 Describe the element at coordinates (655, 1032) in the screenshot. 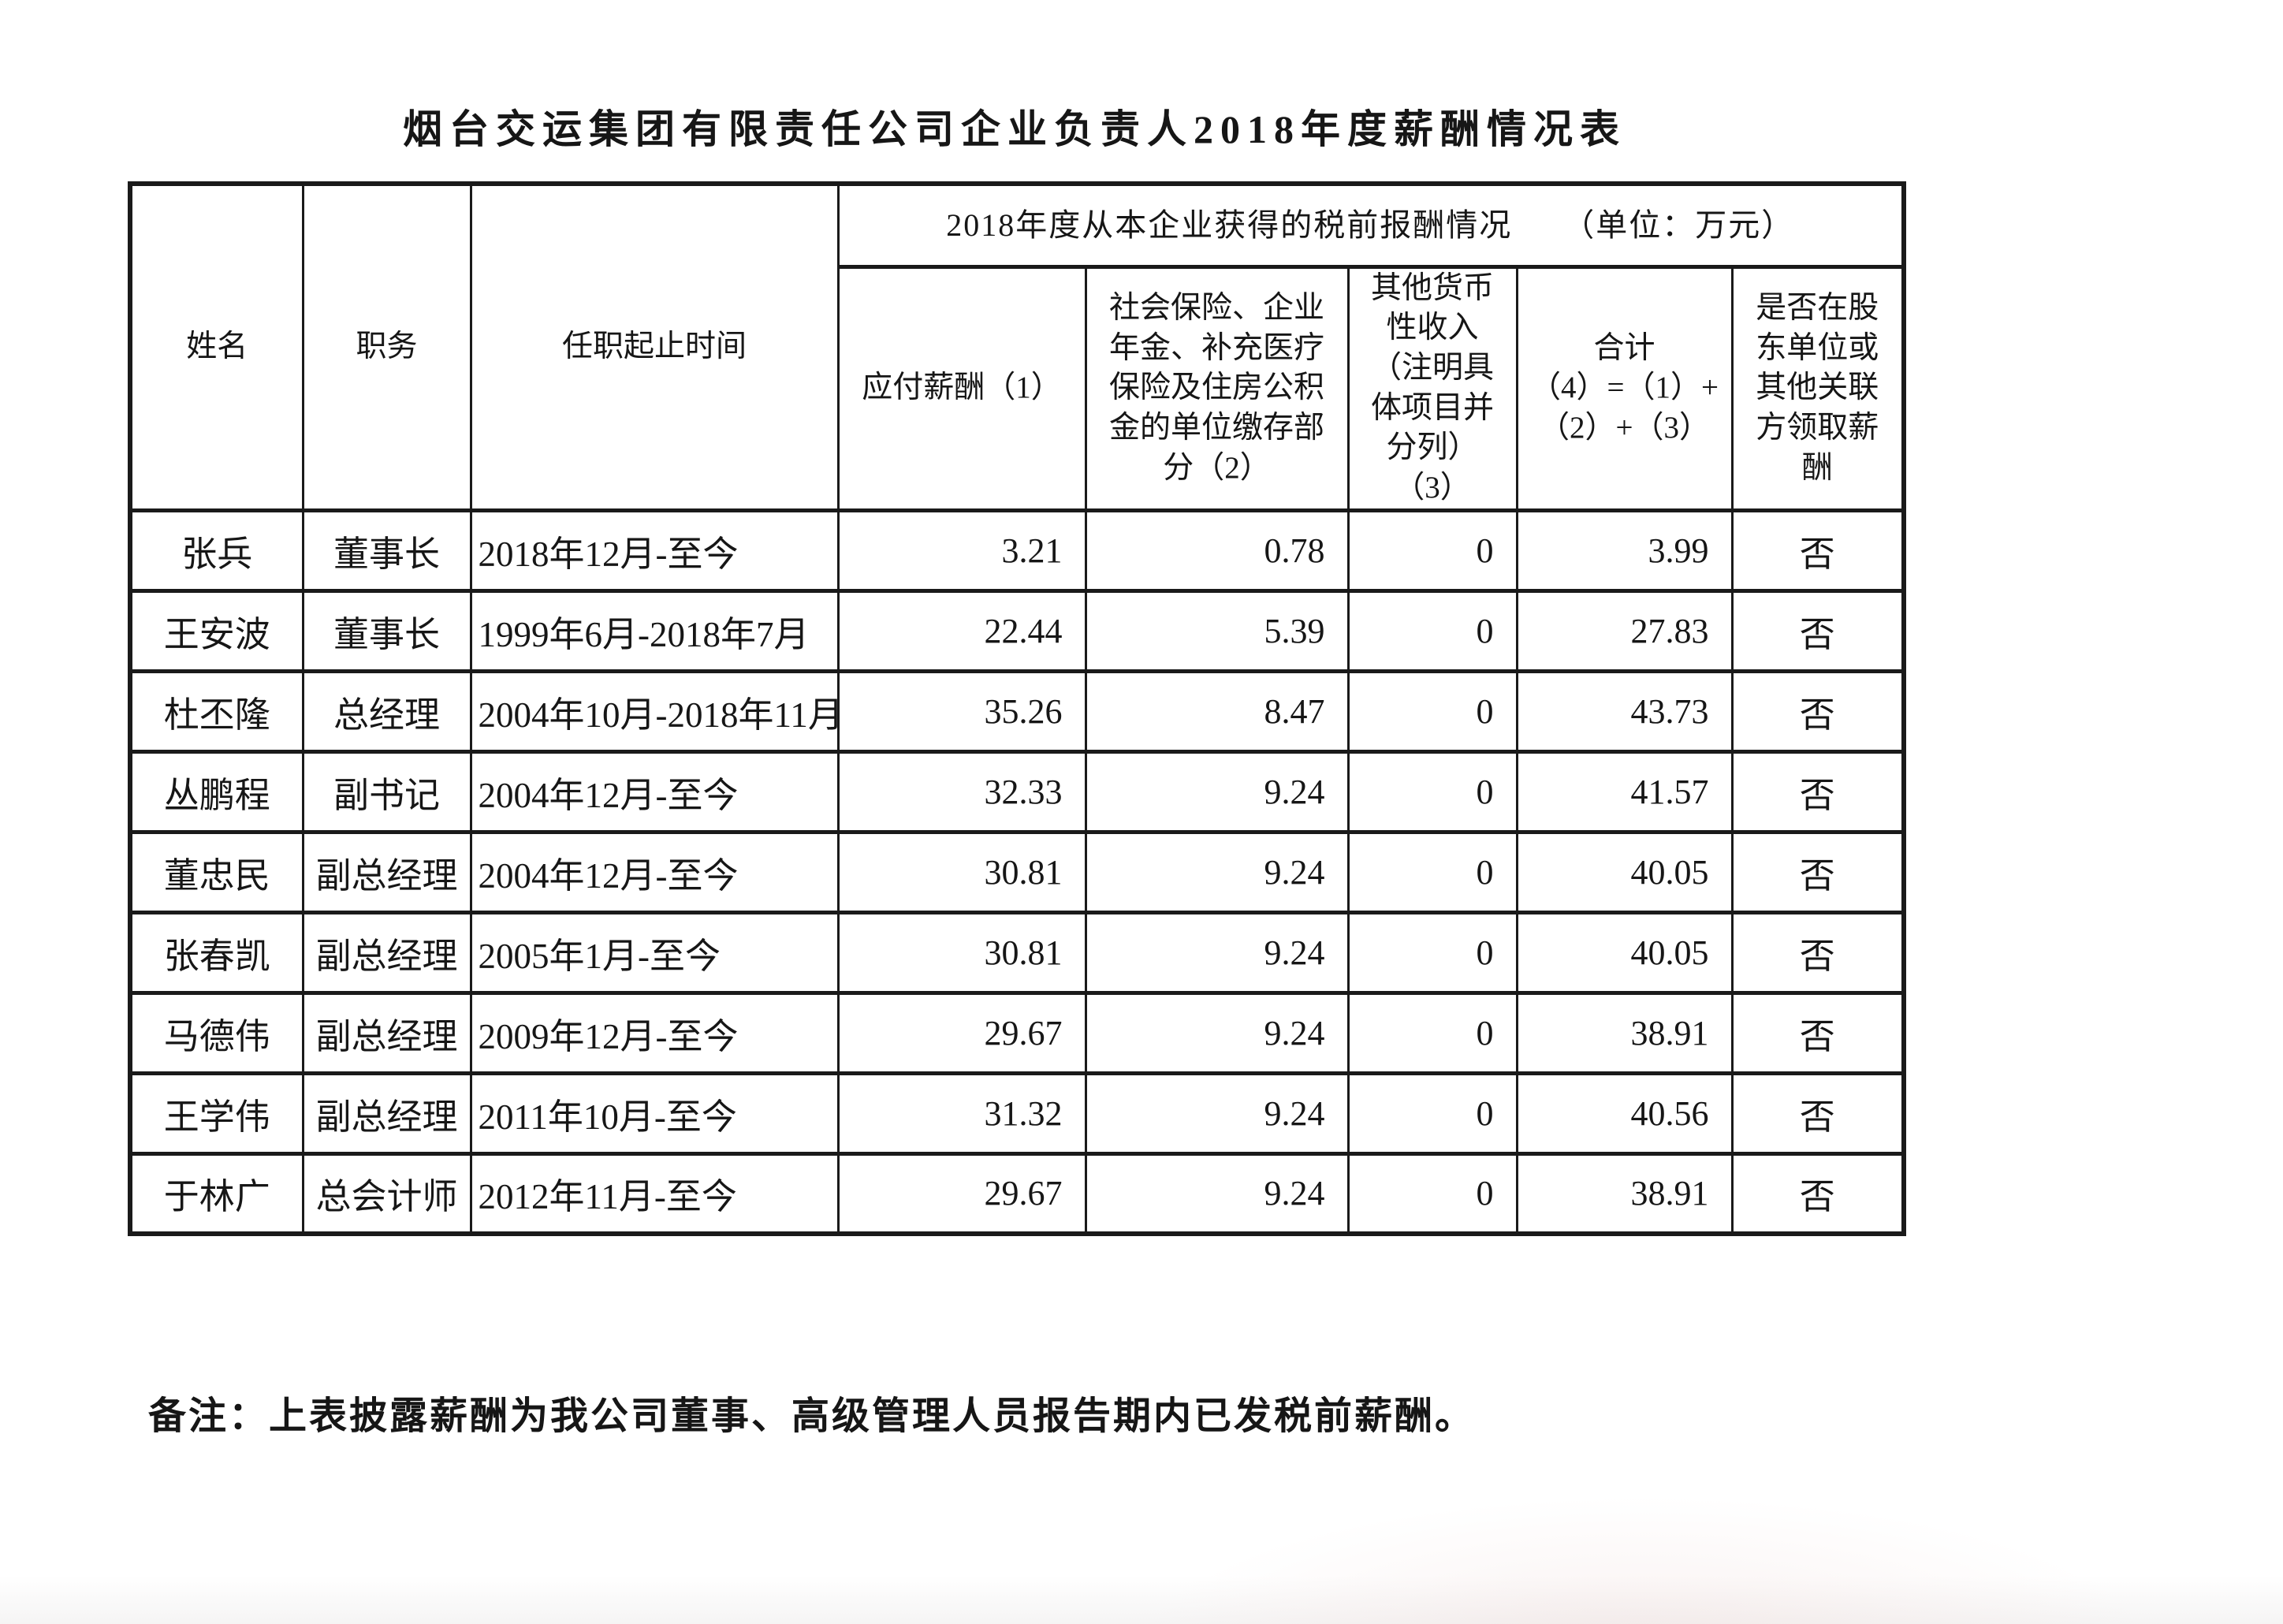

I see `cell-tenure: 2009年12月-至今` at that location.